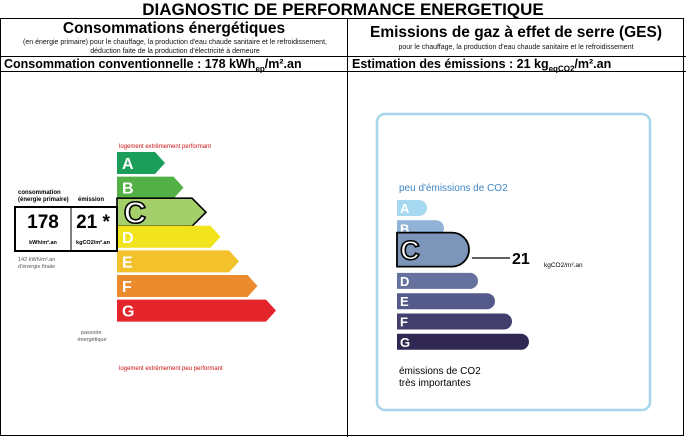 Image resolution: width=686 pixels, height=437 pixels. I want to click on ges-bottom-note-line2: très importantes, so click(435, 383).